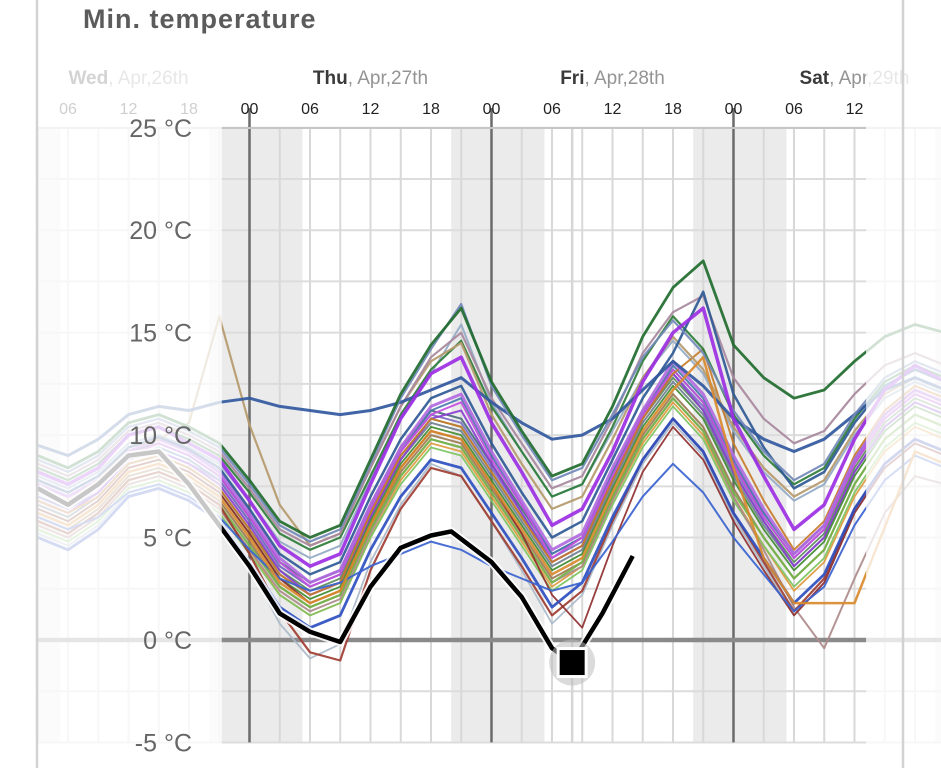 Image resolution: width=941 pixels, height=768 pixels. Describe the element at coordinates (167, 641) in the screenshot. I see `y-axis-label: 0 °C` at that location.